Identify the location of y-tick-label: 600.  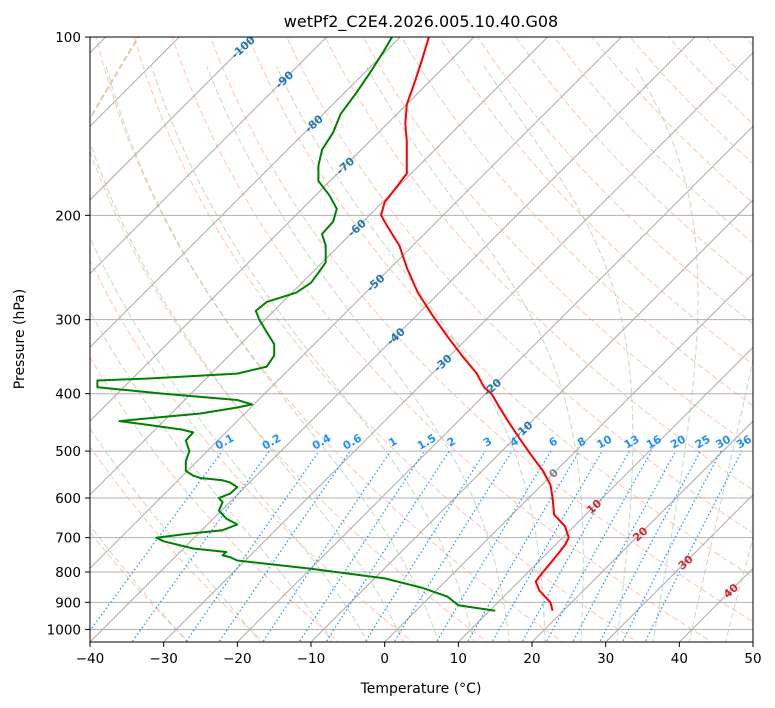
(68, 499).